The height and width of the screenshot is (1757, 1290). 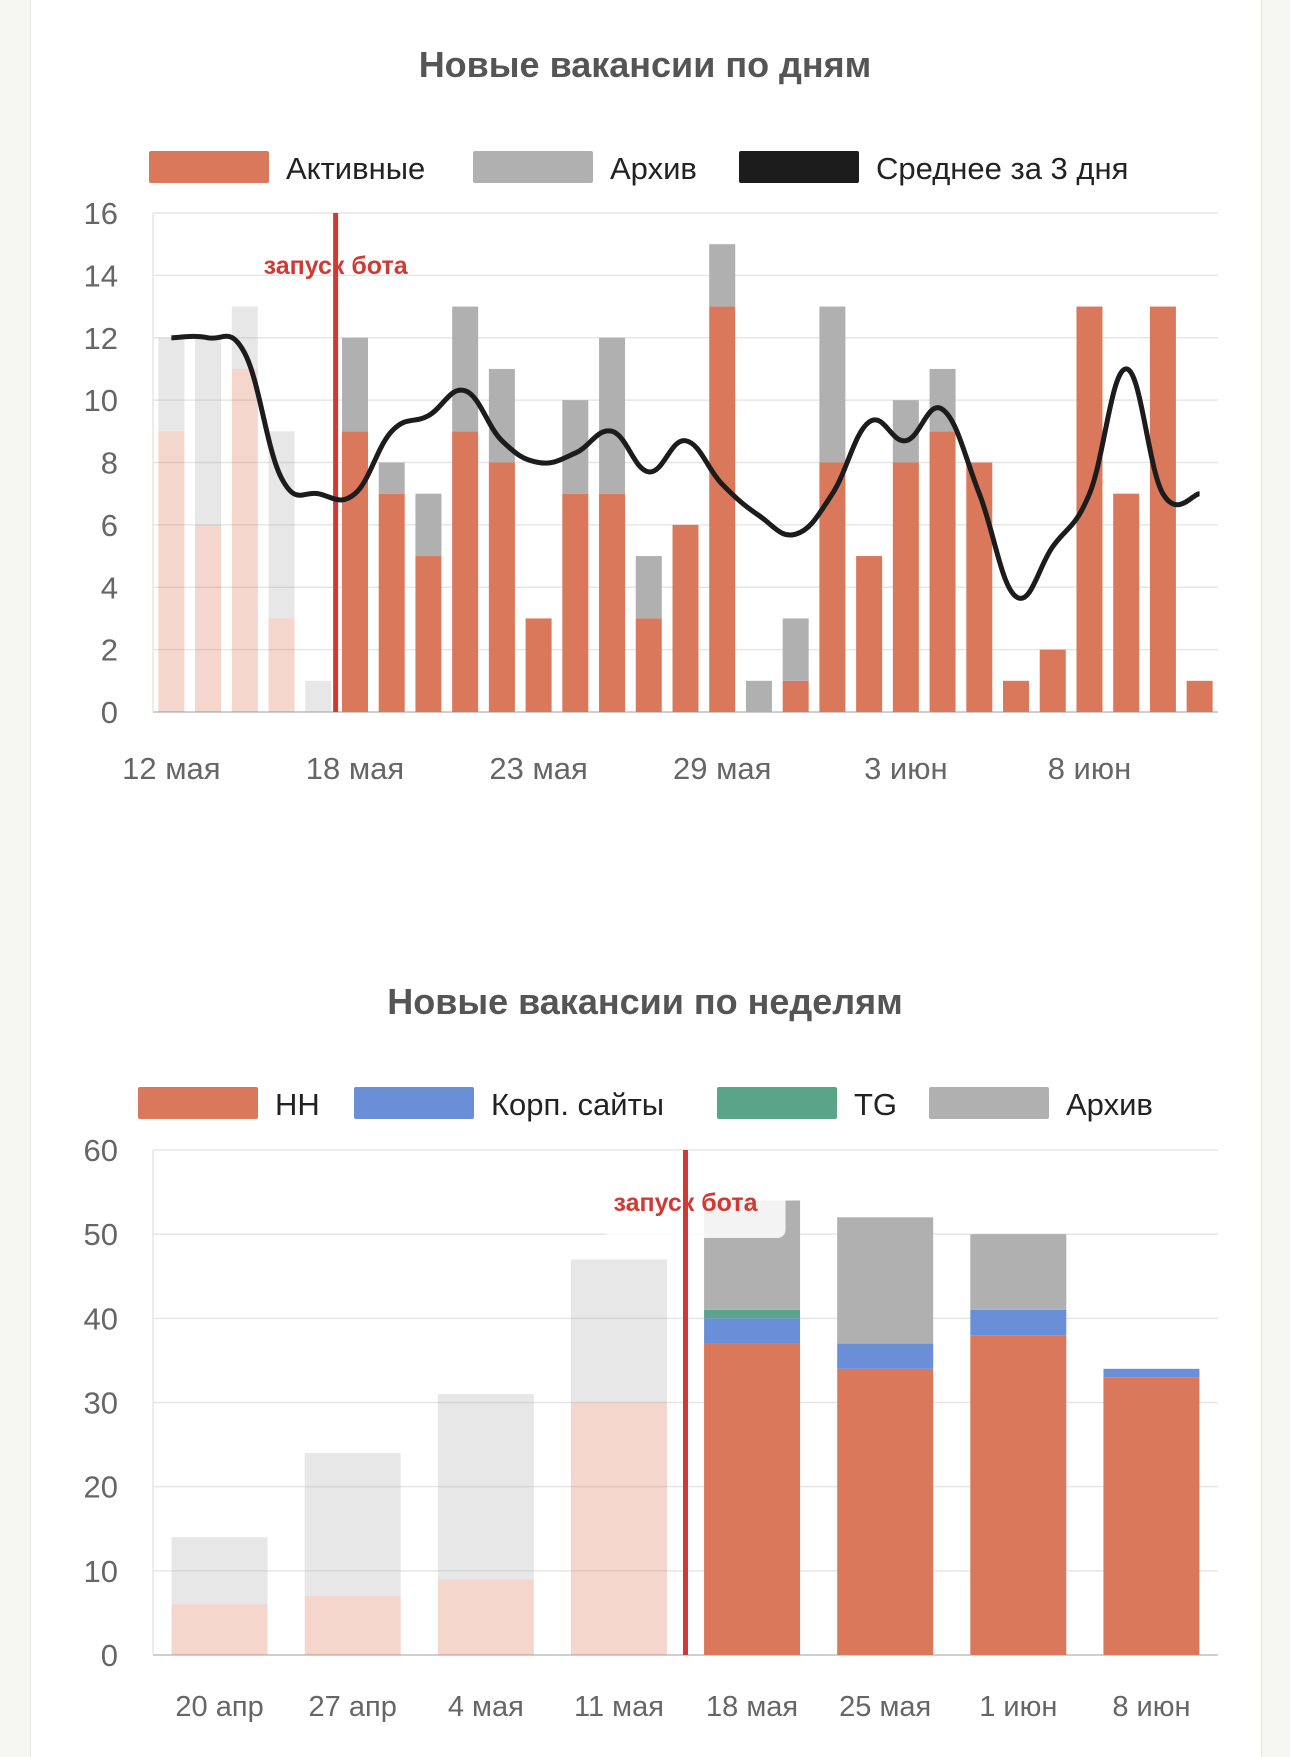 What do you see at coordinates (171, 768) in the screenshot?
I see `x-tick-label: 12 мая` at bounding box center [171, 768].